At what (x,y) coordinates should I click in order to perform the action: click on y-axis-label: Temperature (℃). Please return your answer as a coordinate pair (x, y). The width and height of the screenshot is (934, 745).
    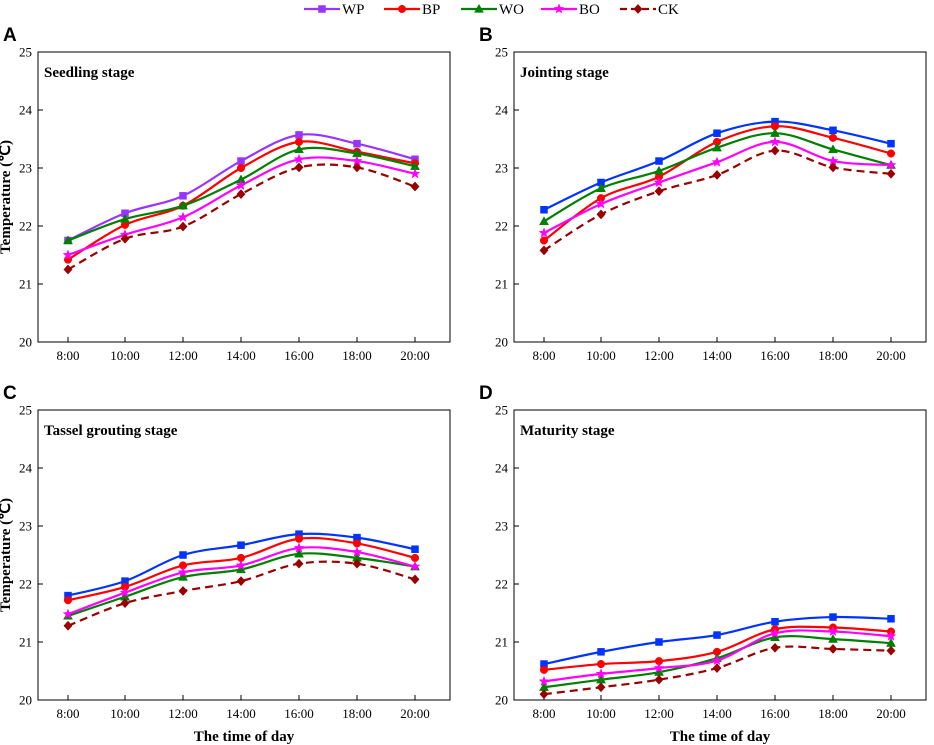
    Looking at the image, I should click on (7, 555).